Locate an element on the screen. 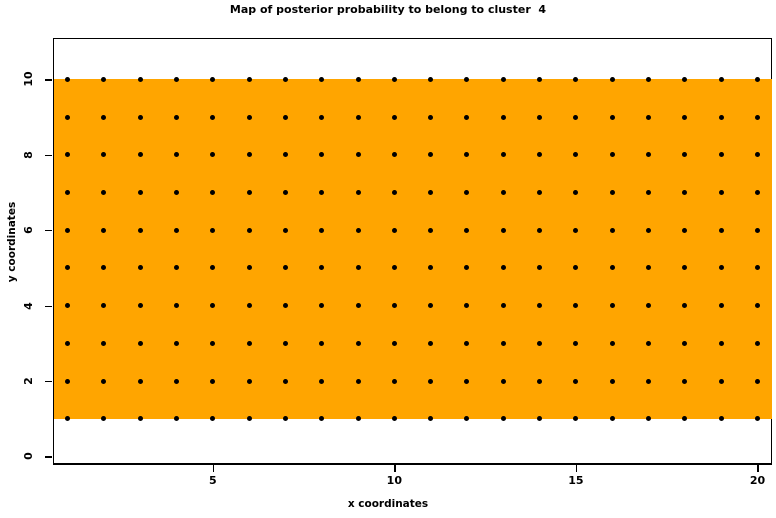  y-axis-tick-label: 2 is located at coordinates (28, 381).